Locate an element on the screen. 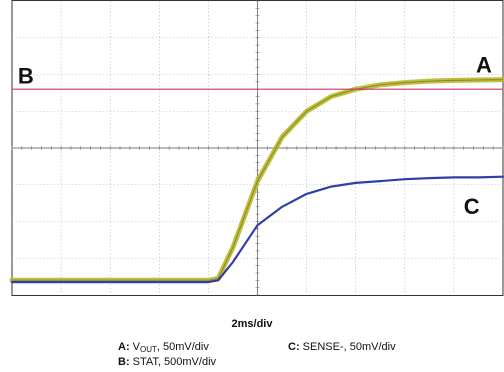 The width and height of the screenshot is (504, 372). legend-right: C: SENSE-, 50mV/div is located at coordinates (342, 347).